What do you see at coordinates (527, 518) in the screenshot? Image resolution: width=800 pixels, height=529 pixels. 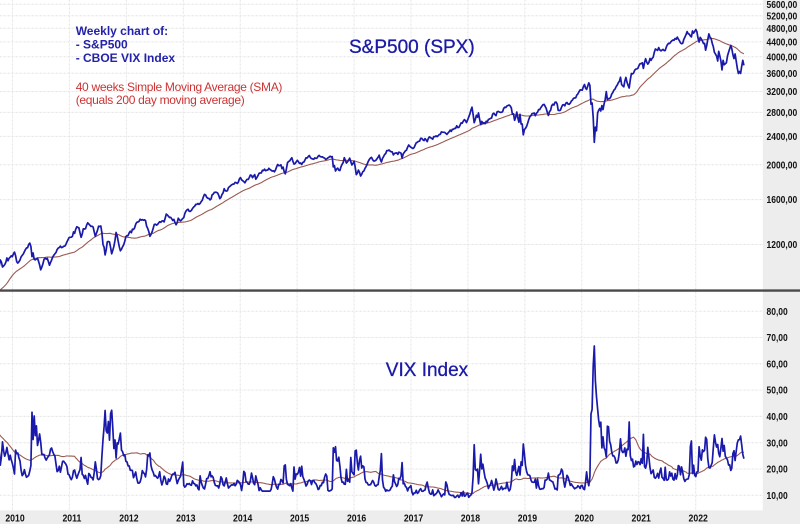 I see `svg-text: 2019` at bounding box center [527, 518].